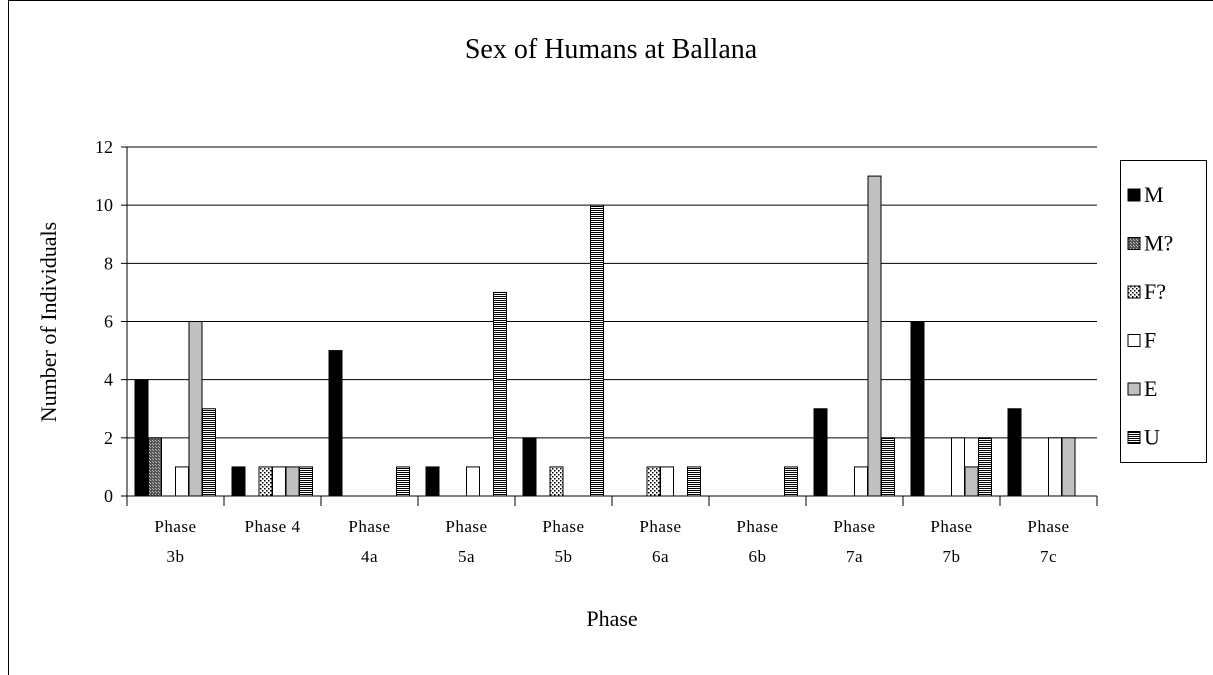 This screenshot has height=675, width=1213. What do you see at coordinates (175, 541) in the screenshot?
I see `x-tick-label: Phase 3b` at bounding box center [175, 541].